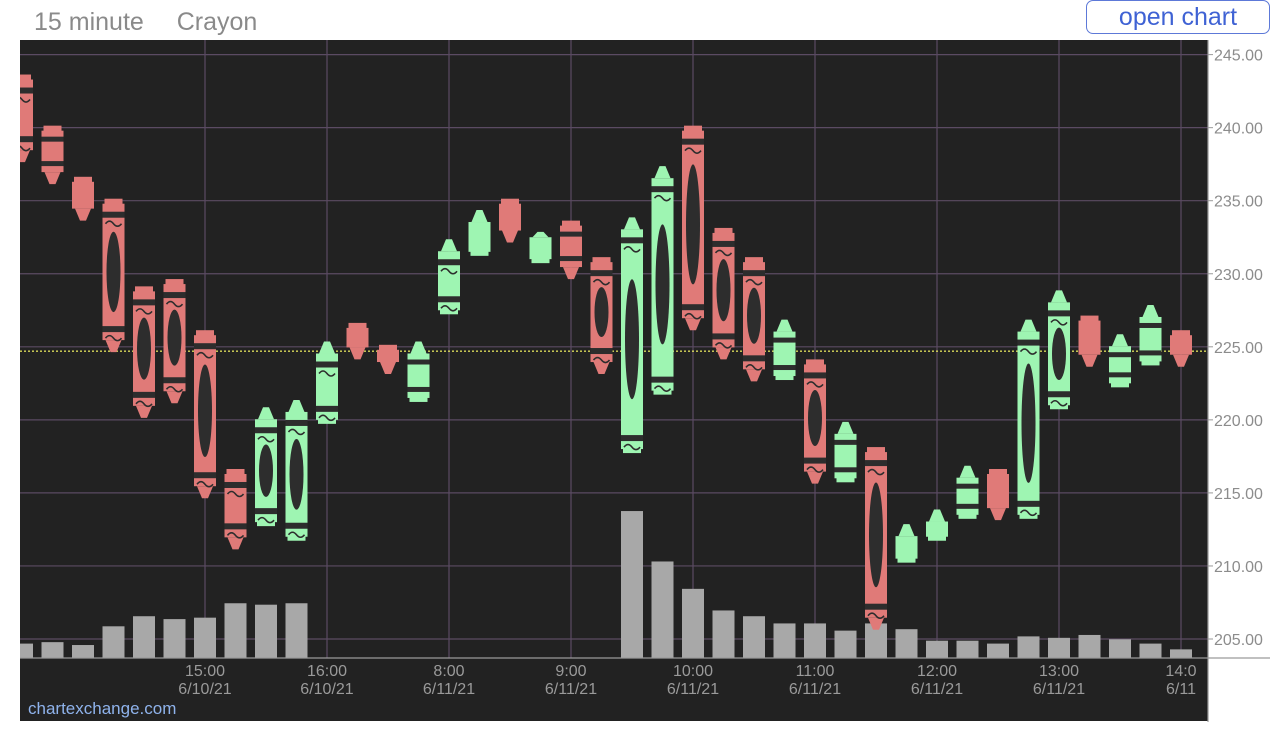 The image size is (1279, 730). I want to click on time-tick: 11:006/11/21, so click(815, 680).